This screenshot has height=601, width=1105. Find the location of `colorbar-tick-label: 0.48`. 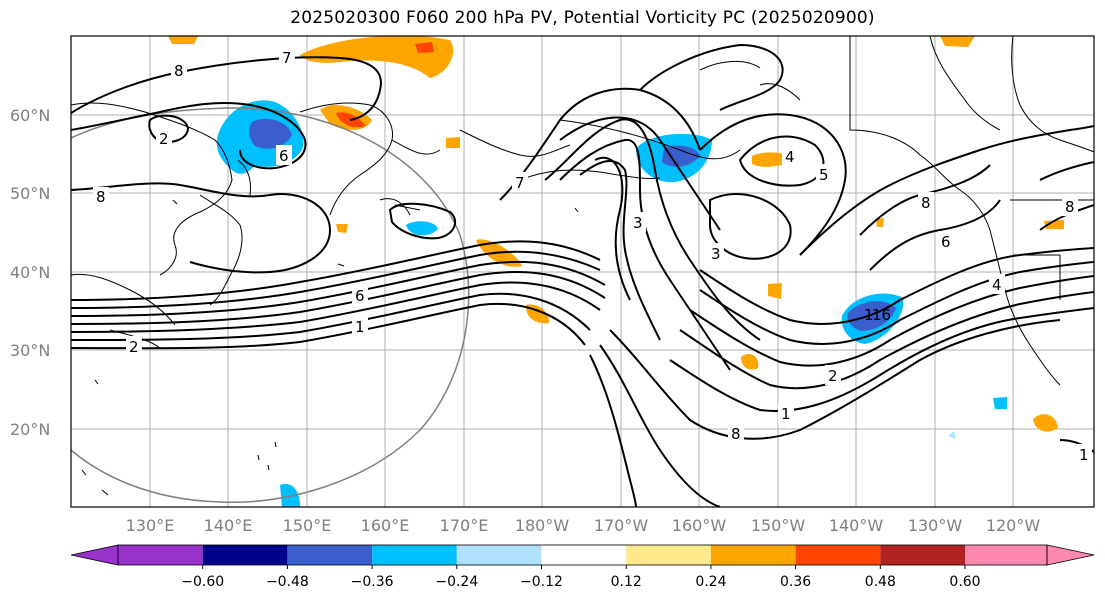

colorbar-tick-label: 0.48 is located at coordinates (880, 582).